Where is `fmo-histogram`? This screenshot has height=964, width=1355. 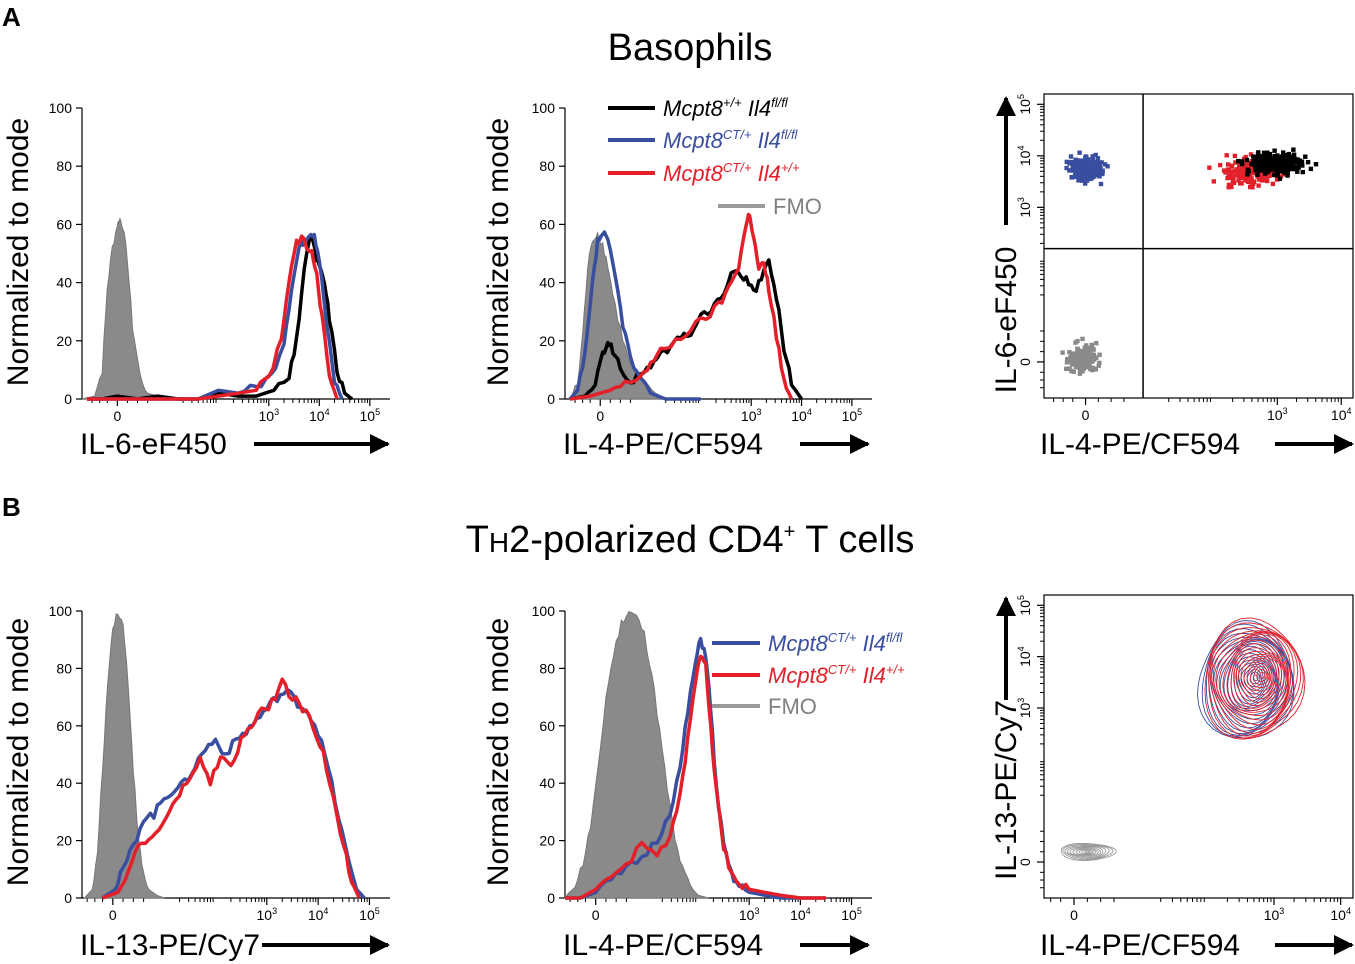 fmo-histogram is located at coordinates (124, 756).